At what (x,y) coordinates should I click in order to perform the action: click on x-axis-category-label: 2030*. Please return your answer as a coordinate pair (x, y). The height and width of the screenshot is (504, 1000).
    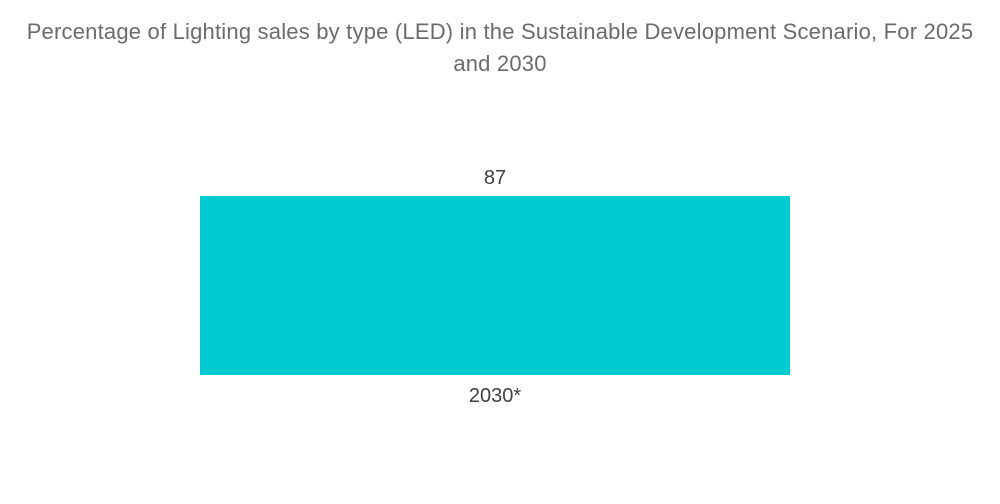
    Looking at the image, I should click on (495, 396).